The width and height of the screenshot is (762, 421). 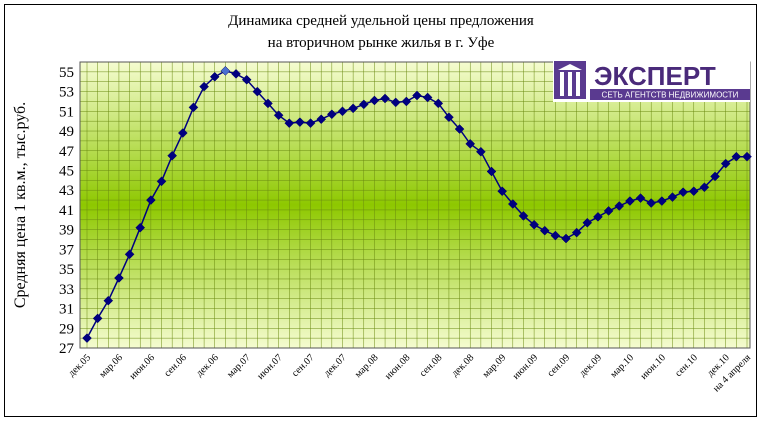 I want to click on x-tick-label: дек.09, so click(x=590, y=365).